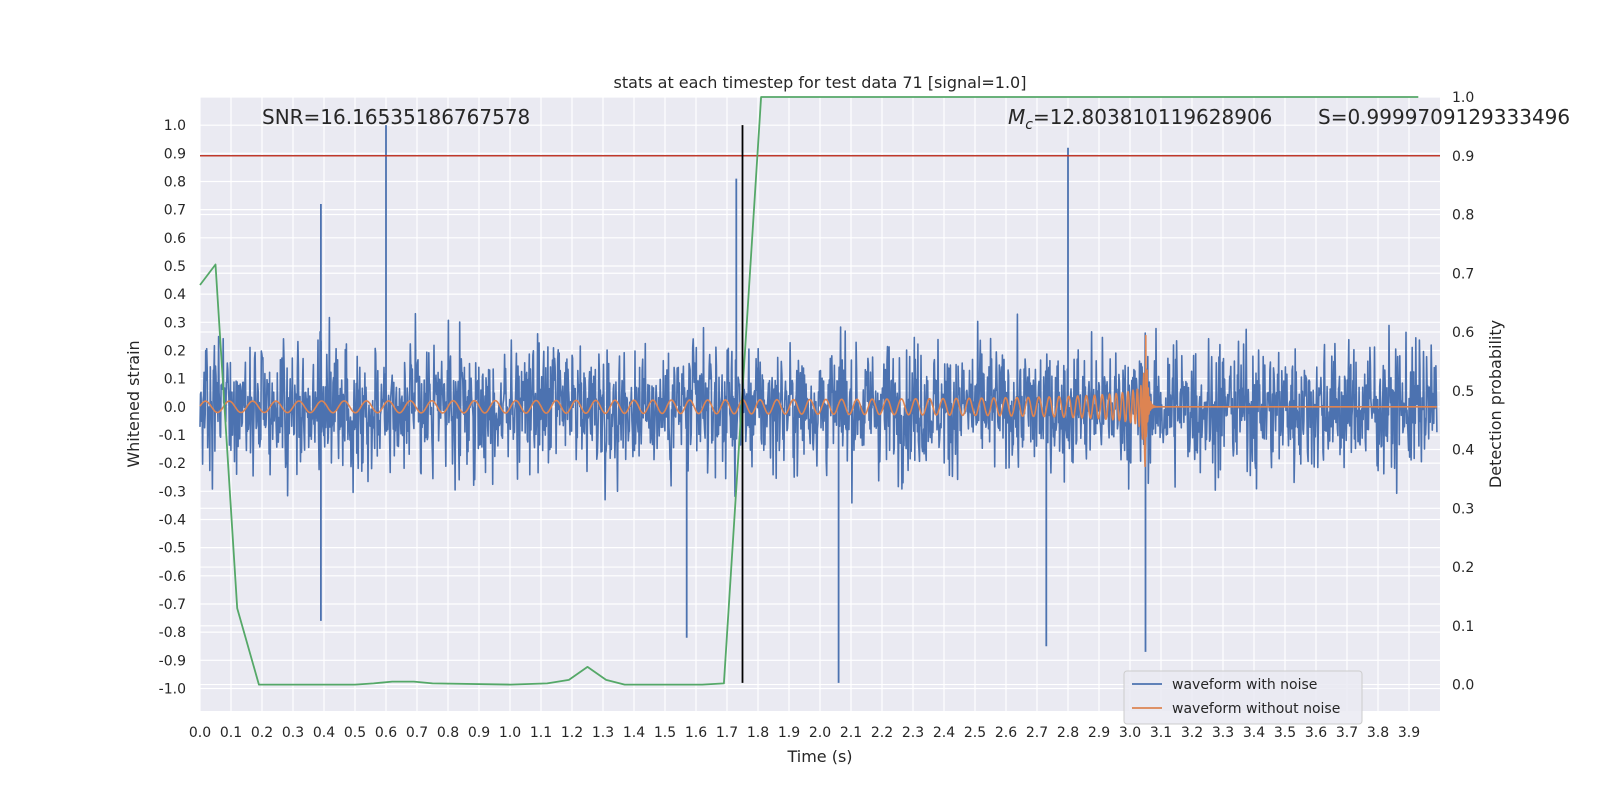 Image resolution: width=1600 pixels, height=800 pixels. Describe the element at coordinates (1256, 709) in the screenshot. I see `legend-label-clean: waveform without noise` at that location.